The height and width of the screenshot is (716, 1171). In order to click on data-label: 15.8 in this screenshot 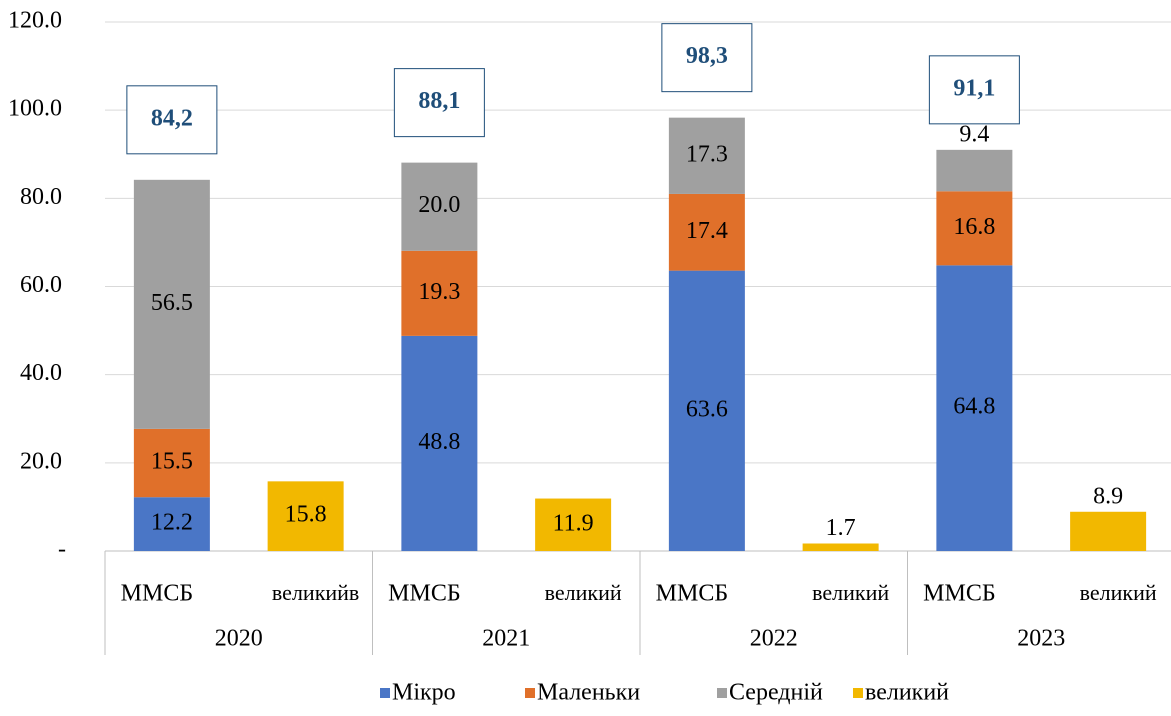, I will do `click(306, 515)`.